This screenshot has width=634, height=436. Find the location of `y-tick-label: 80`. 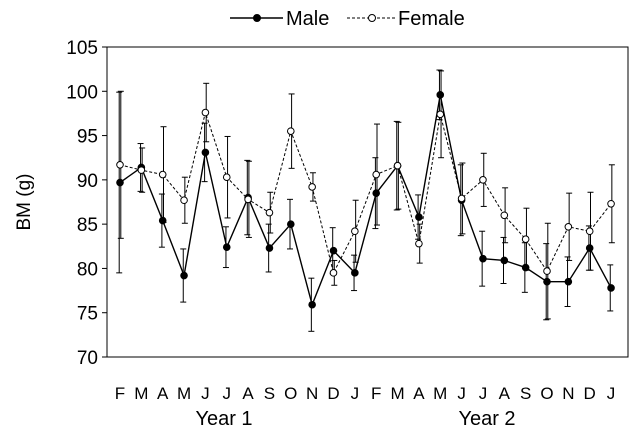

y-tick-label: 80 is located at coordinates (87, 269).